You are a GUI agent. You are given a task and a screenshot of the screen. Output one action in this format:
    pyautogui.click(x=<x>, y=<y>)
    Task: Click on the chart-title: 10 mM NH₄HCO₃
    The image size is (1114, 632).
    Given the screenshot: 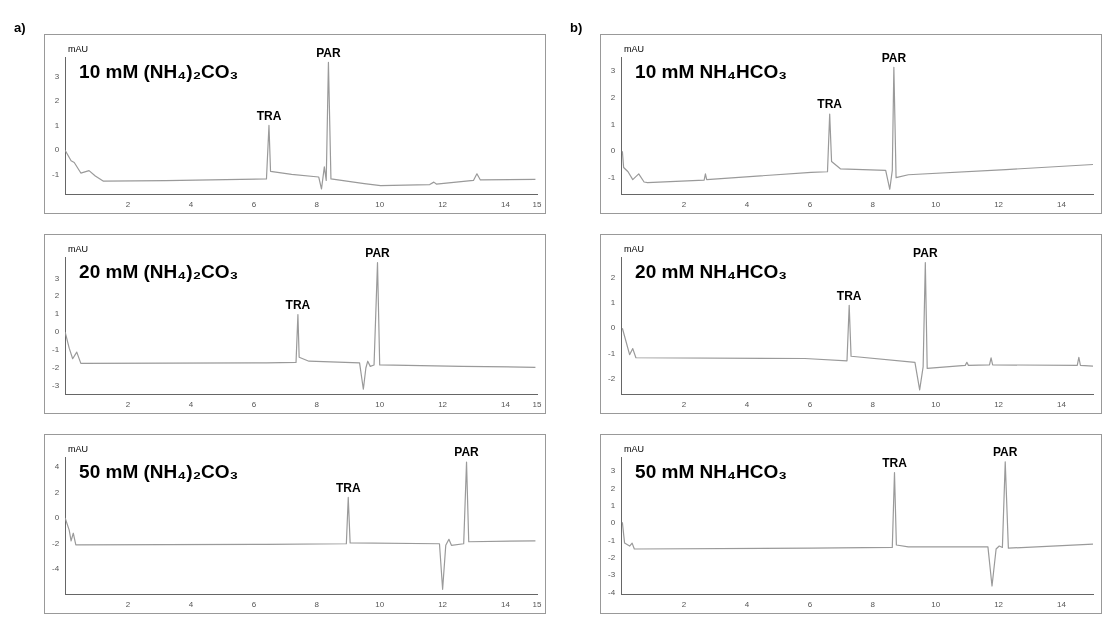 What is the action you would take?
    pyautogui.click(x=711, y=71)
    